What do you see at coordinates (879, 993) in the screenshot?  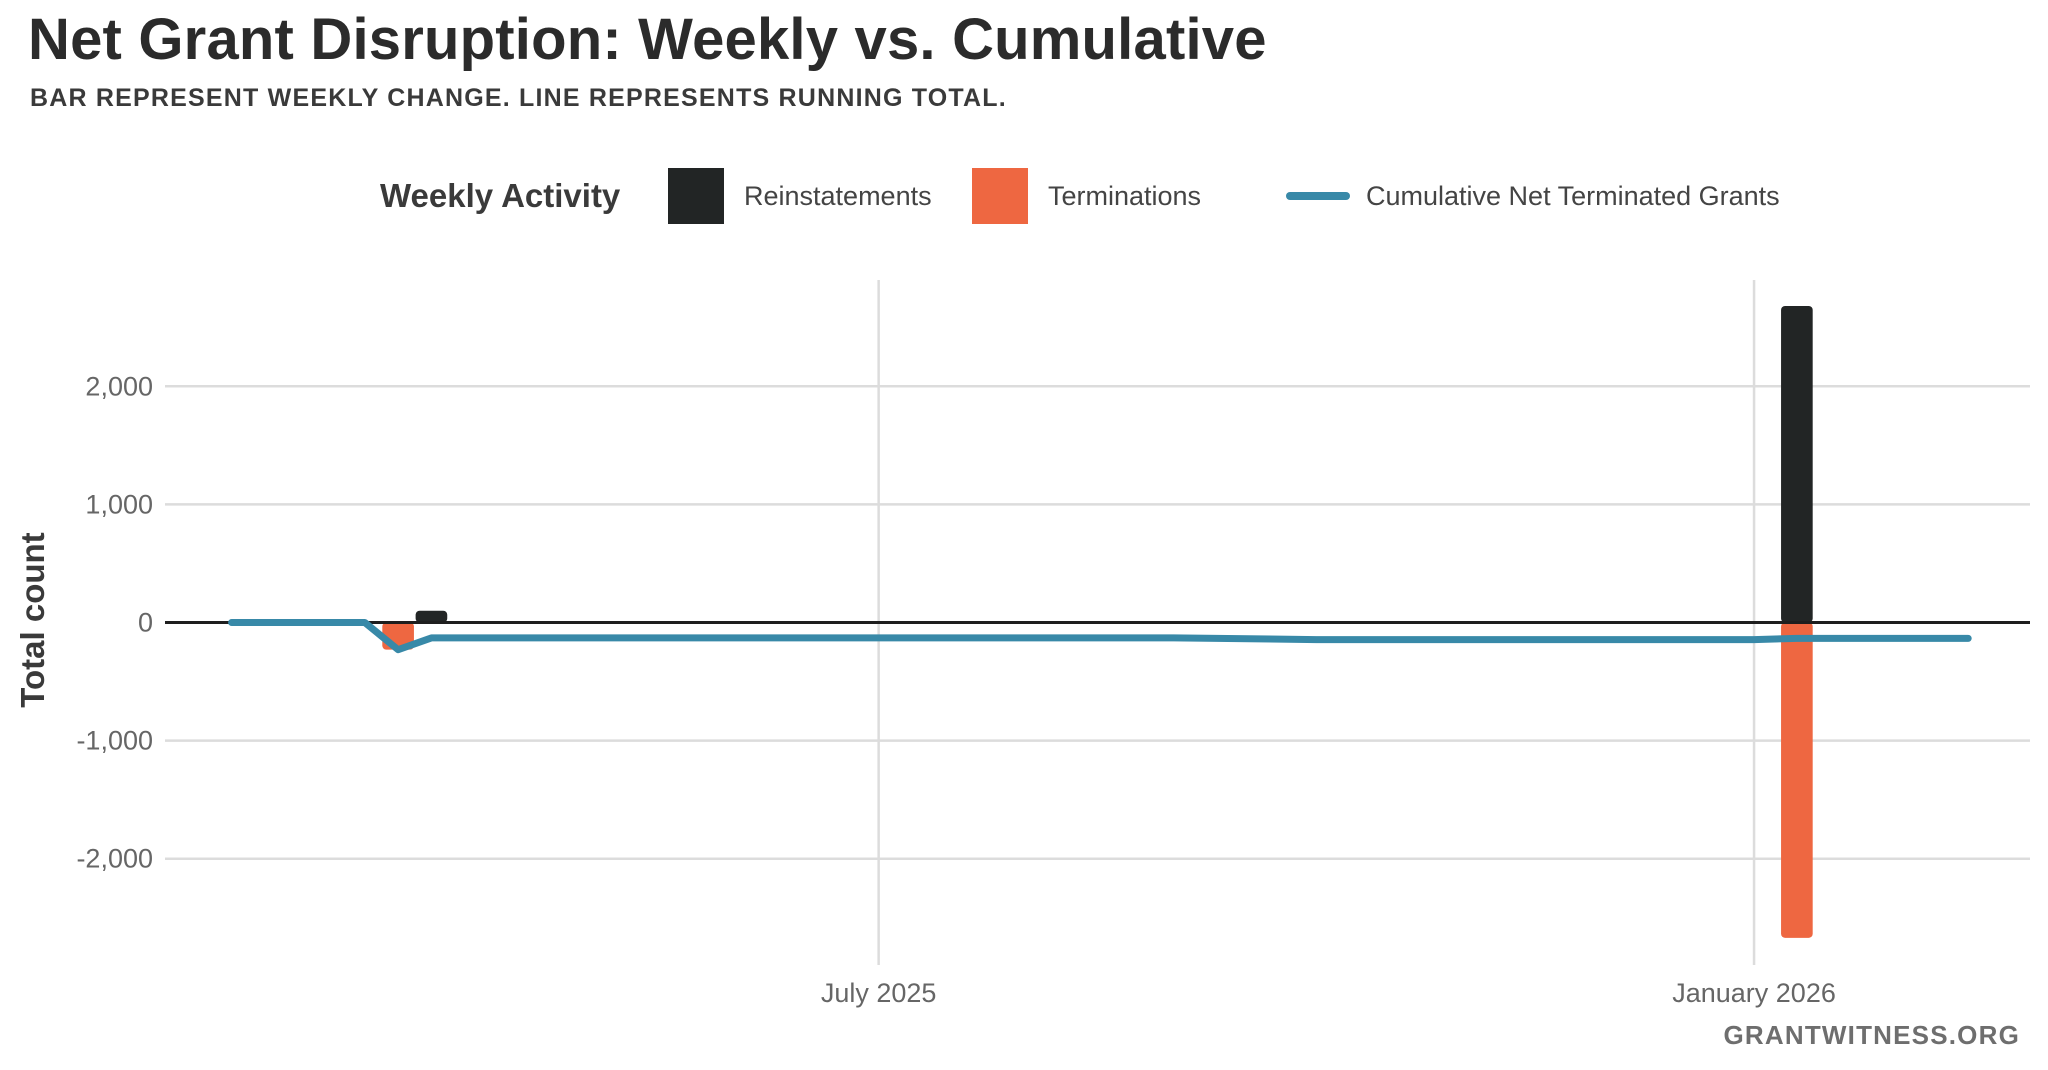 I see `x-tick-label: July 2025` at bounding box center [879, 993].